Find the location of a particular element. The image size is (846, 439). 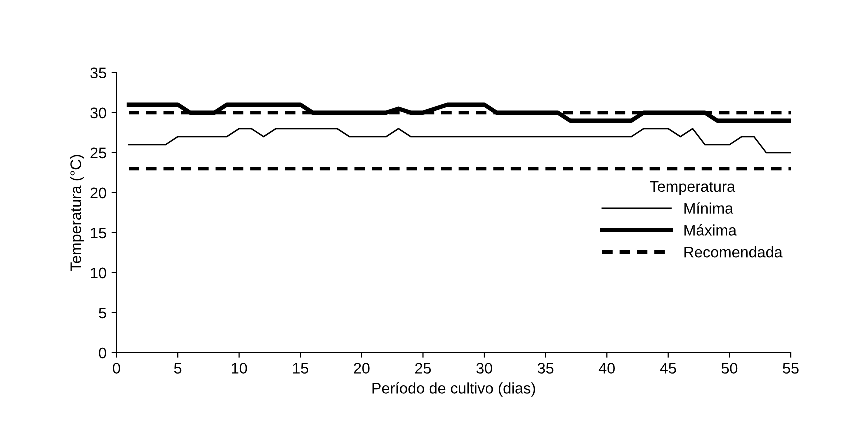

y-tick-label: 20 is located at coordinates (98, 193).